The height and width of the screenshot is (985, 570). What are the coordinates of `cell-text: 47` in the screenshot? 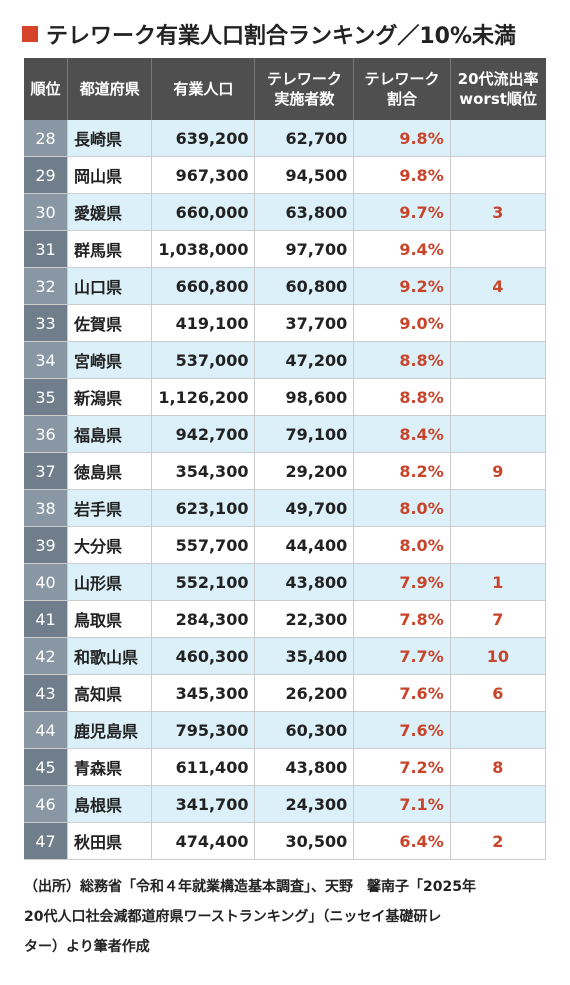 It's located at (45, 841).